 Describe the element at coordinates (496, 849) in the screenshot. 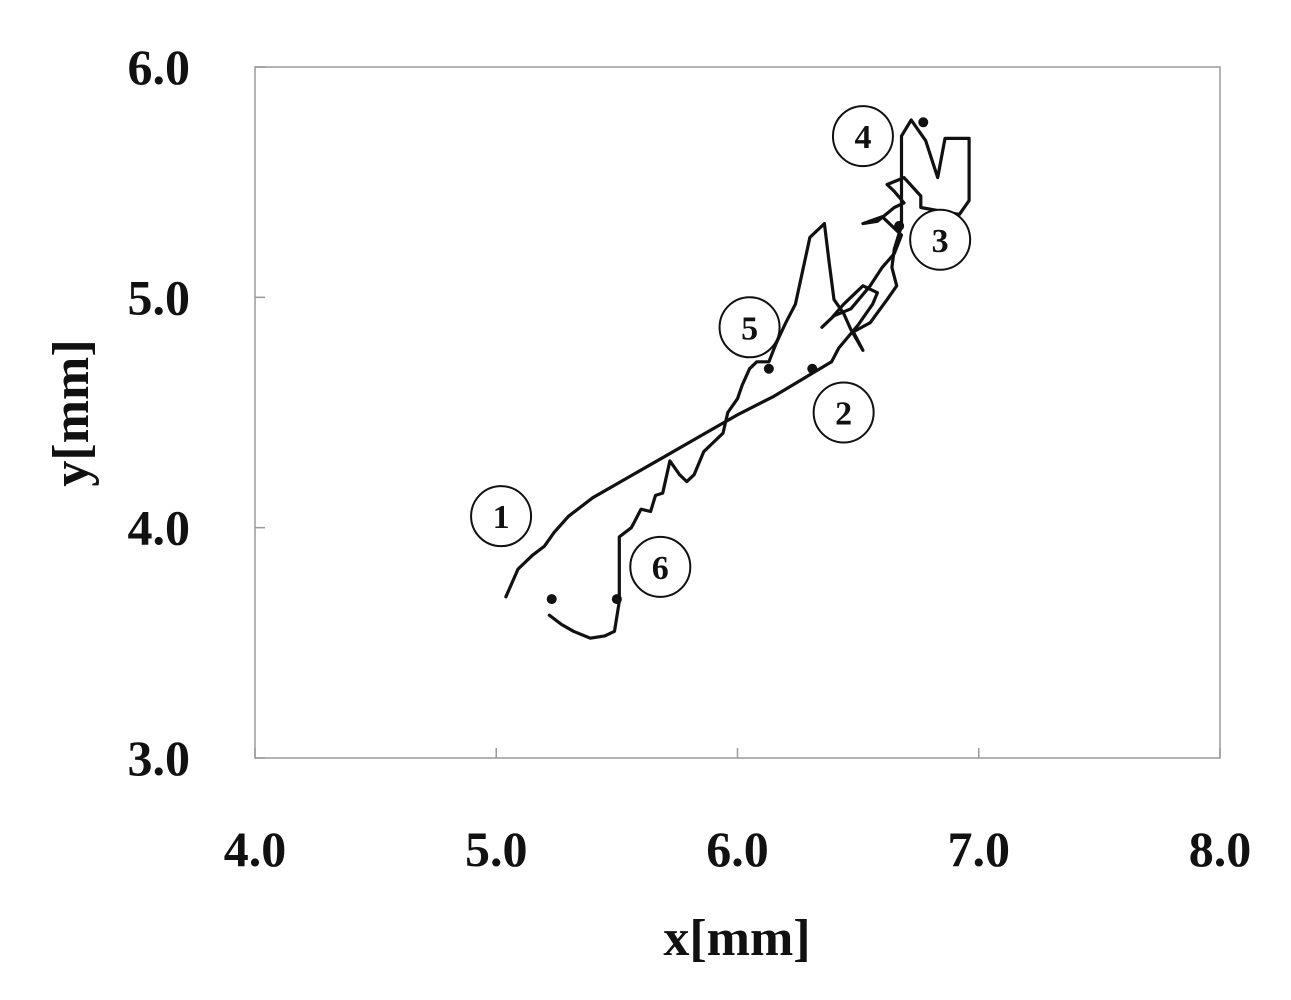

I see `x-tick-label: 5.0` at that location.